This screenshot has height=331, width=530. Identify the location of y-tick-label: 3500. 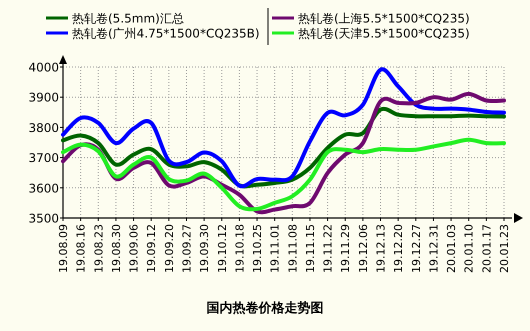
(43, 219).